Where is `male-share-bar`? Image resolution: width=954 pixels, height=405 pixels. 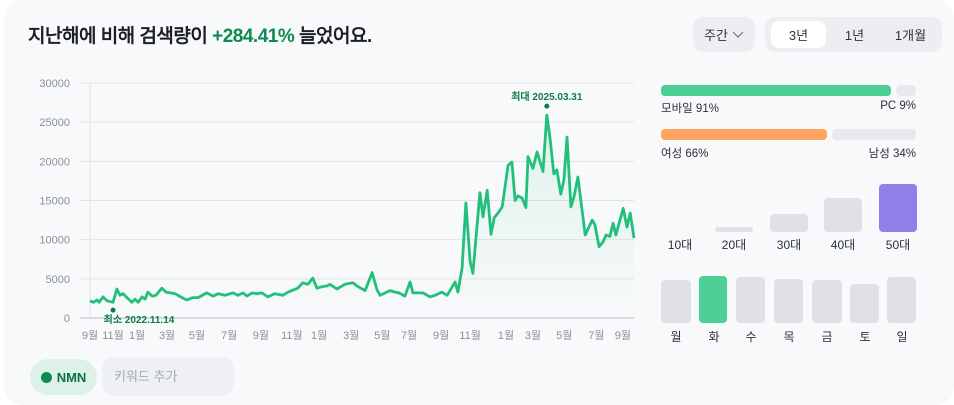
male-share-bar is located at coordinates (874, 134).